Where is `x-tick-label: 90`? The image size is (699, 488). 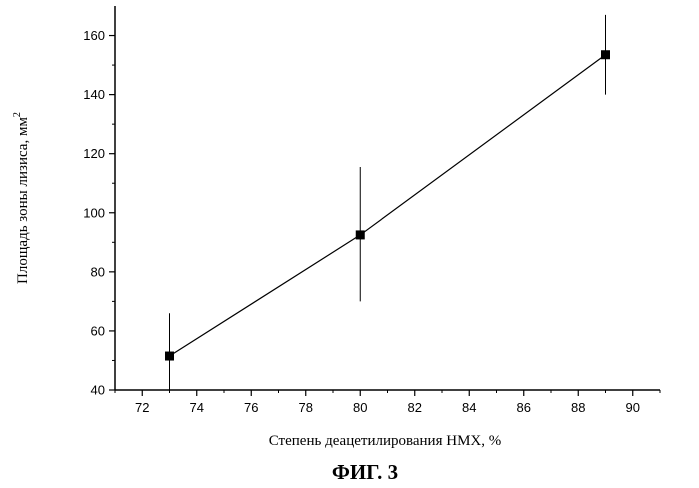 x-tick-label: 90 is located at coordinates (633, 407).